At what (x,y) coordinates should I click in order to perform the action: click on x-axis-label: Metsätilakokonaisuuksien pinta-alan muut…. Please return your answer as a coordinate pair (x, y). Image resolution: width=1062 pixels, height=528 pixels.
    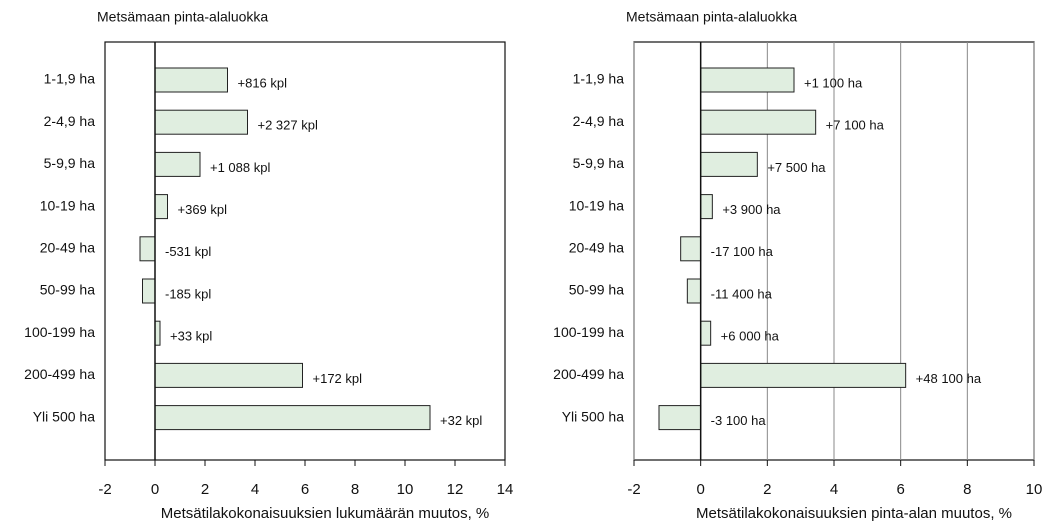
    Looking at the image, I should click on (854, 513).